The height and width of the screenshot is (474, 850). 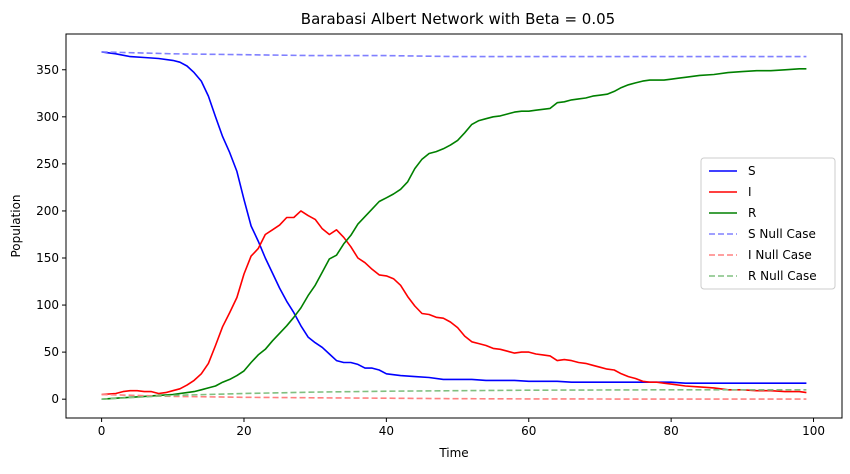 What do you see at coordinates (55, 399) in the screenshot?
I see `y-tick-label: 0` at bounding box center [55, 399].